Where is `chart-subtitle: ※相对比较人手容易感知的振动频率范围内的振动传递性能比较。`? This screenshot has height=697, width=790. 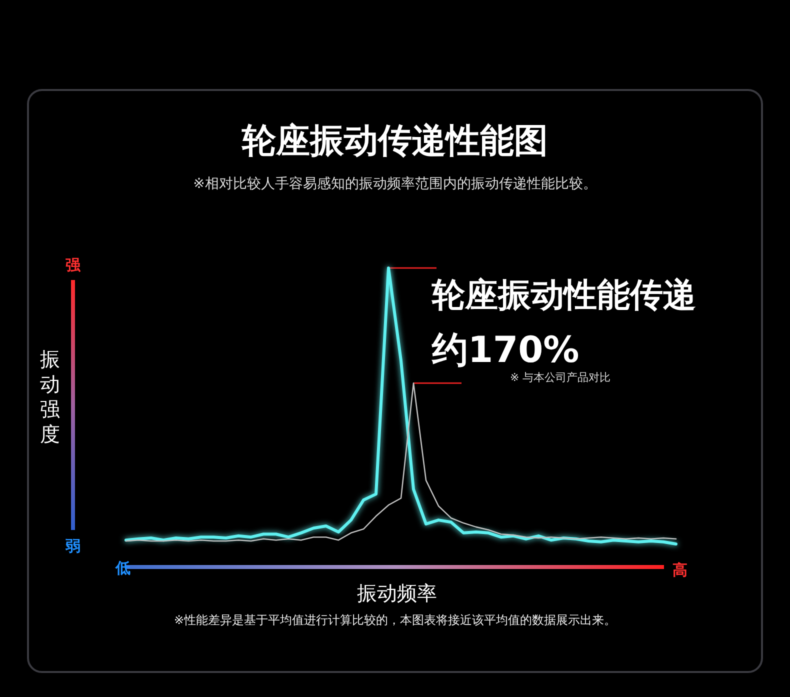 chart-subtitle: ※相对比较人手容易感知的振动频率范围内的振动传递性能比较。 is located at coordinates (395, 184).